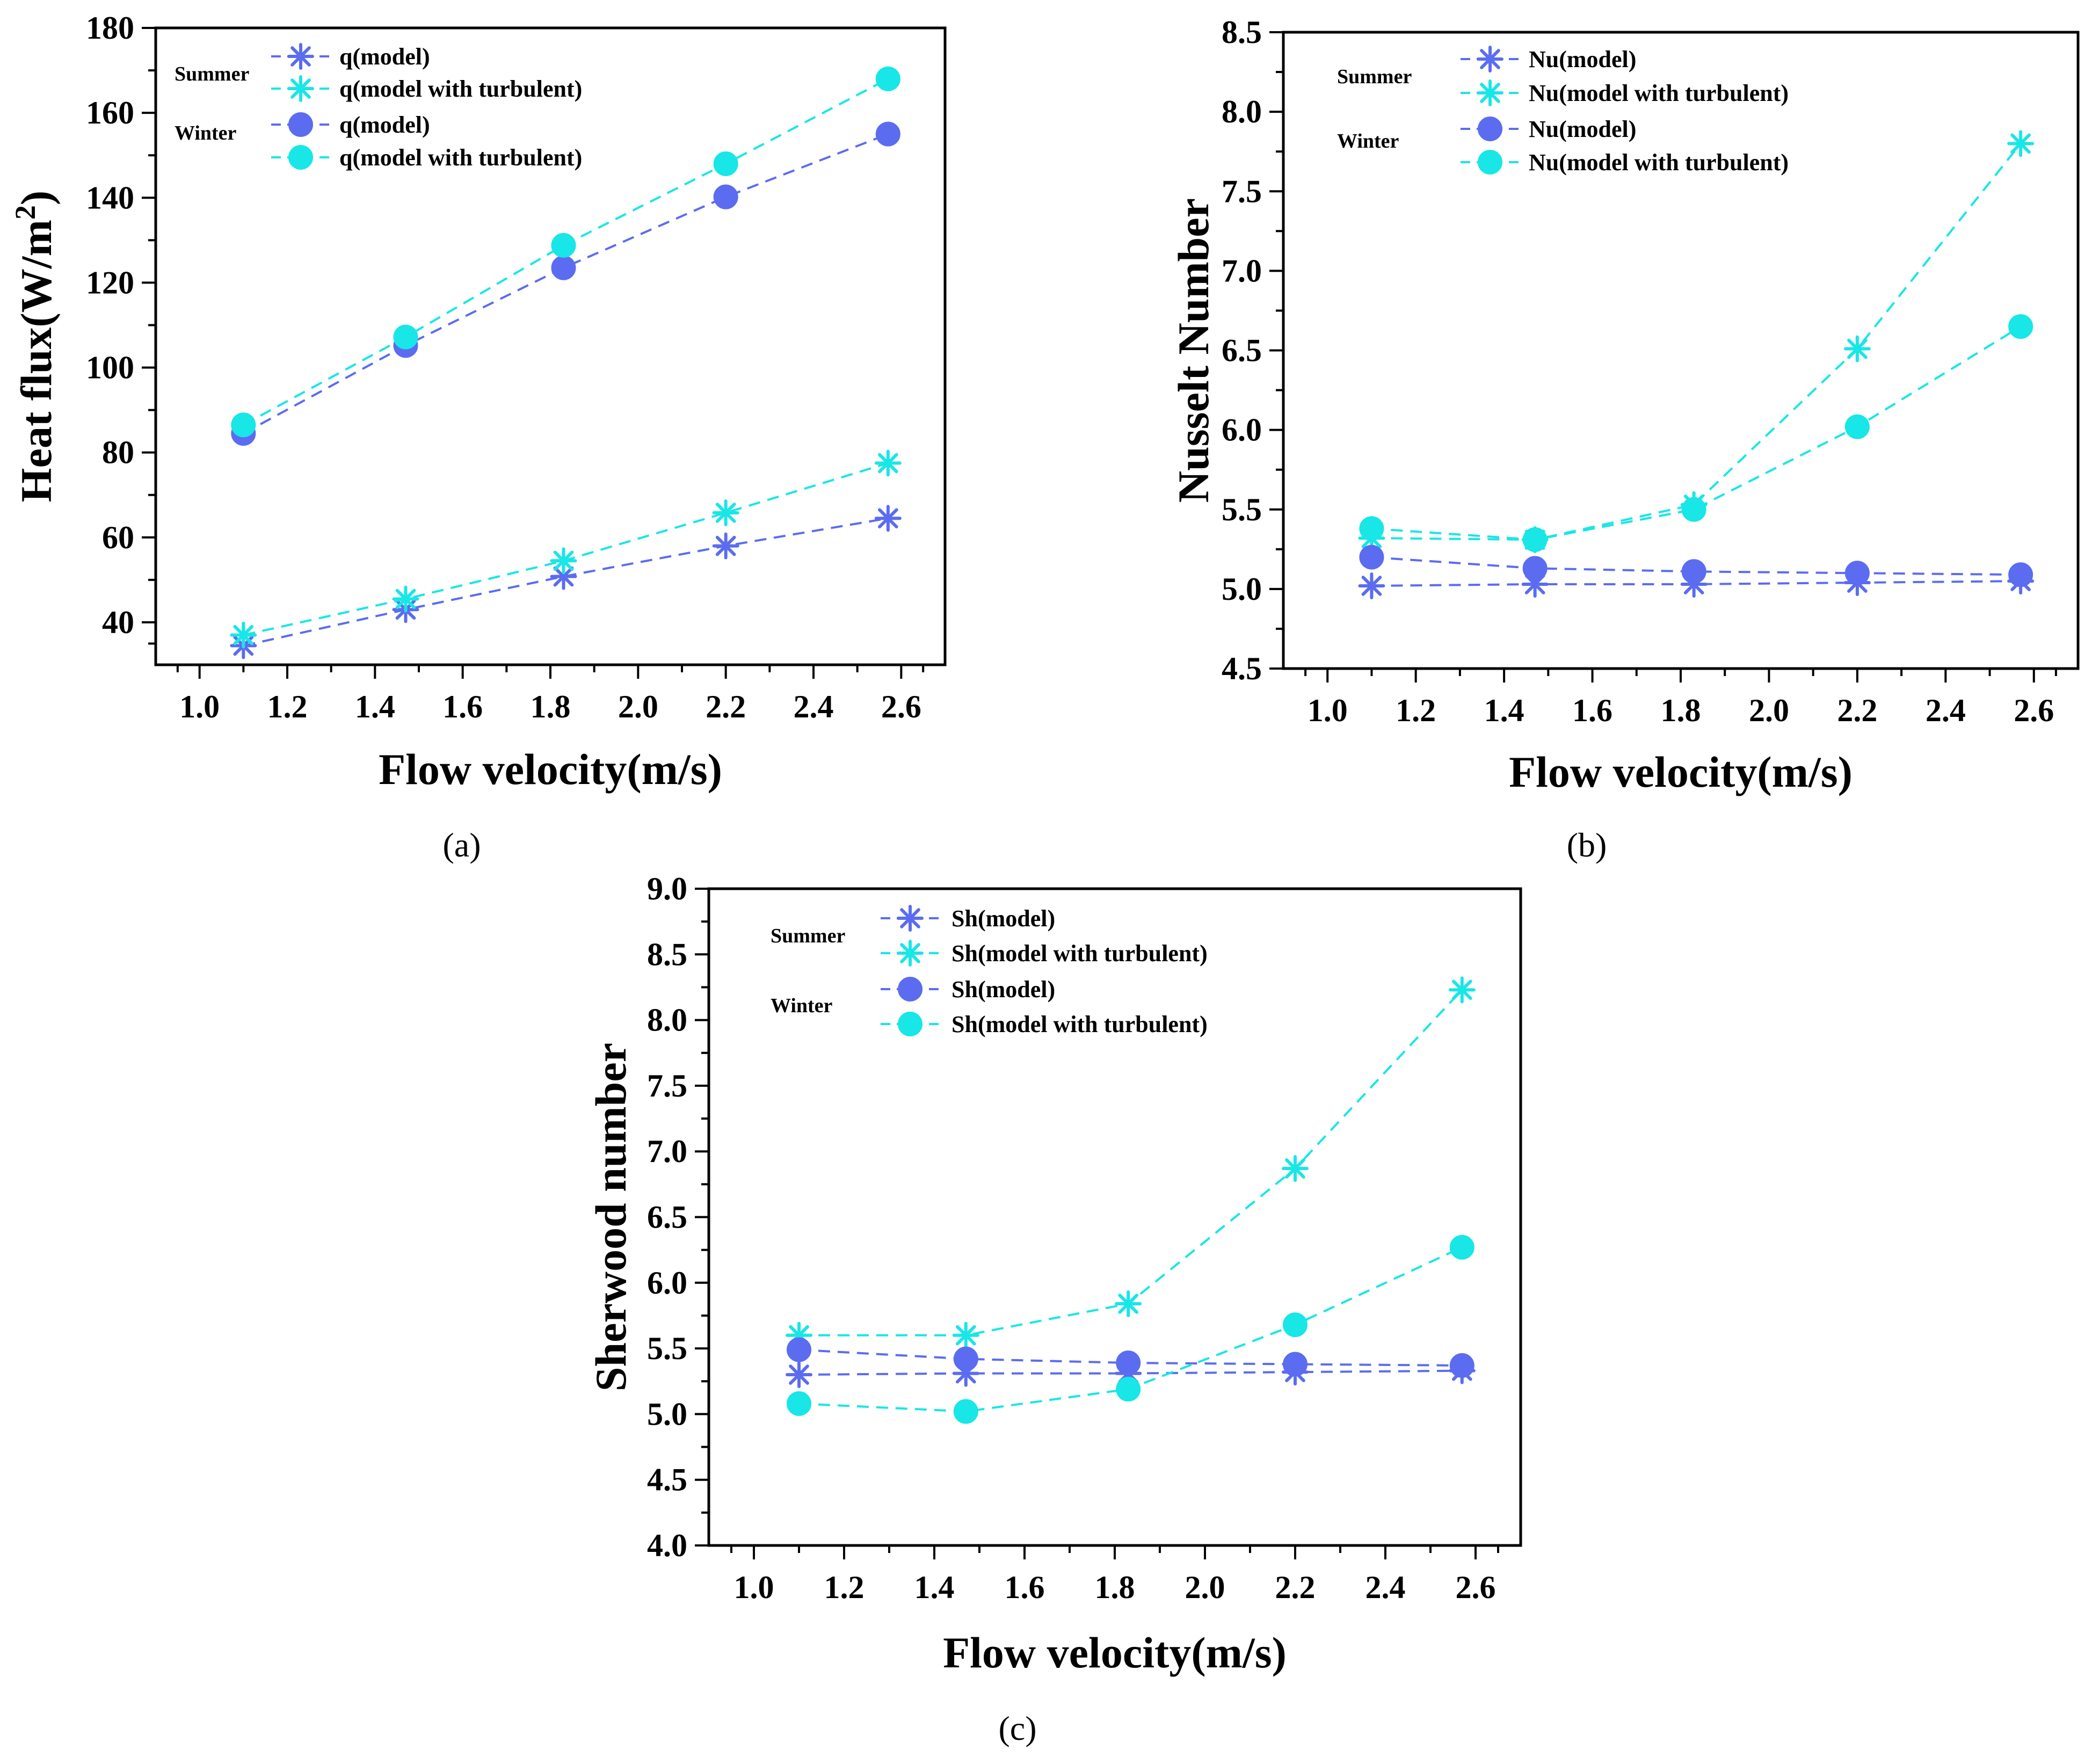 This screenshot has width=2092, height=1764. I want to click on plot-frame, so click(550, 346).